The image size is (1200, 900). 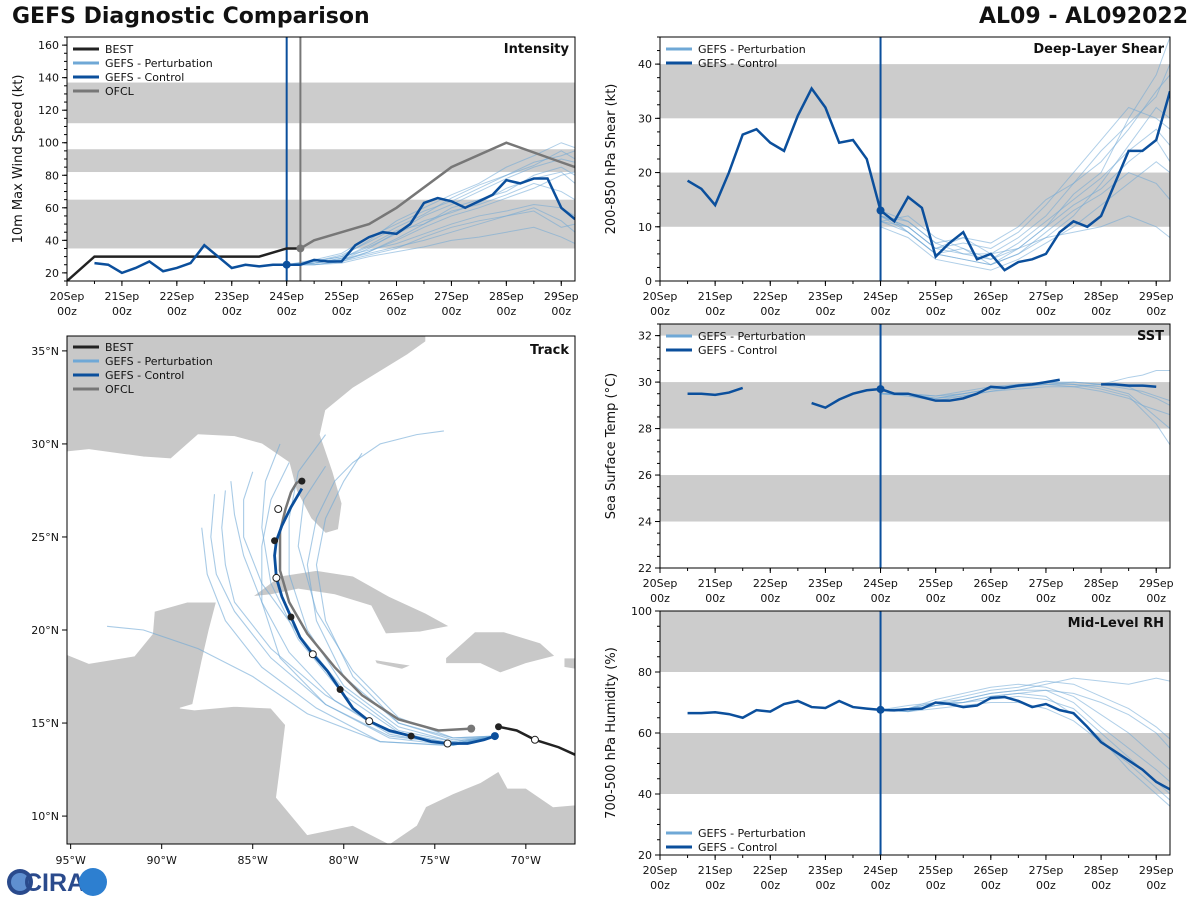 I want to click on logo-text: CIRA, so click(x=54, y=883).